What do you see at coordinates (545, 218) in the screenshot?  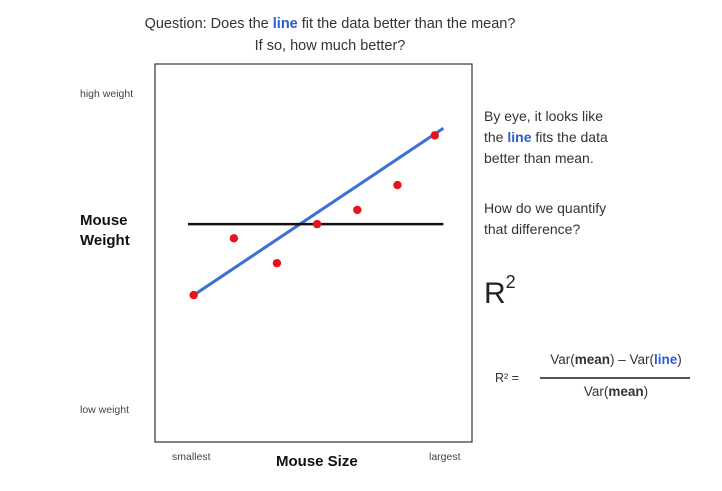 I see `quantify-note: How do we quantify that difference?` at bounding box center [545, 218].